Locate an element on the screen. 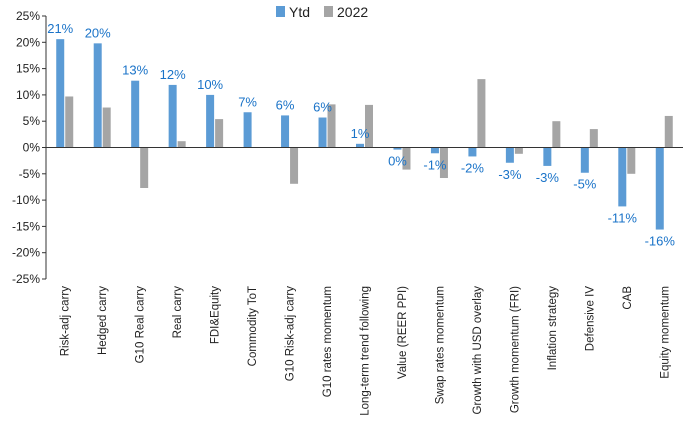  x-category-label: CAB is located at coordinates (628, 298).